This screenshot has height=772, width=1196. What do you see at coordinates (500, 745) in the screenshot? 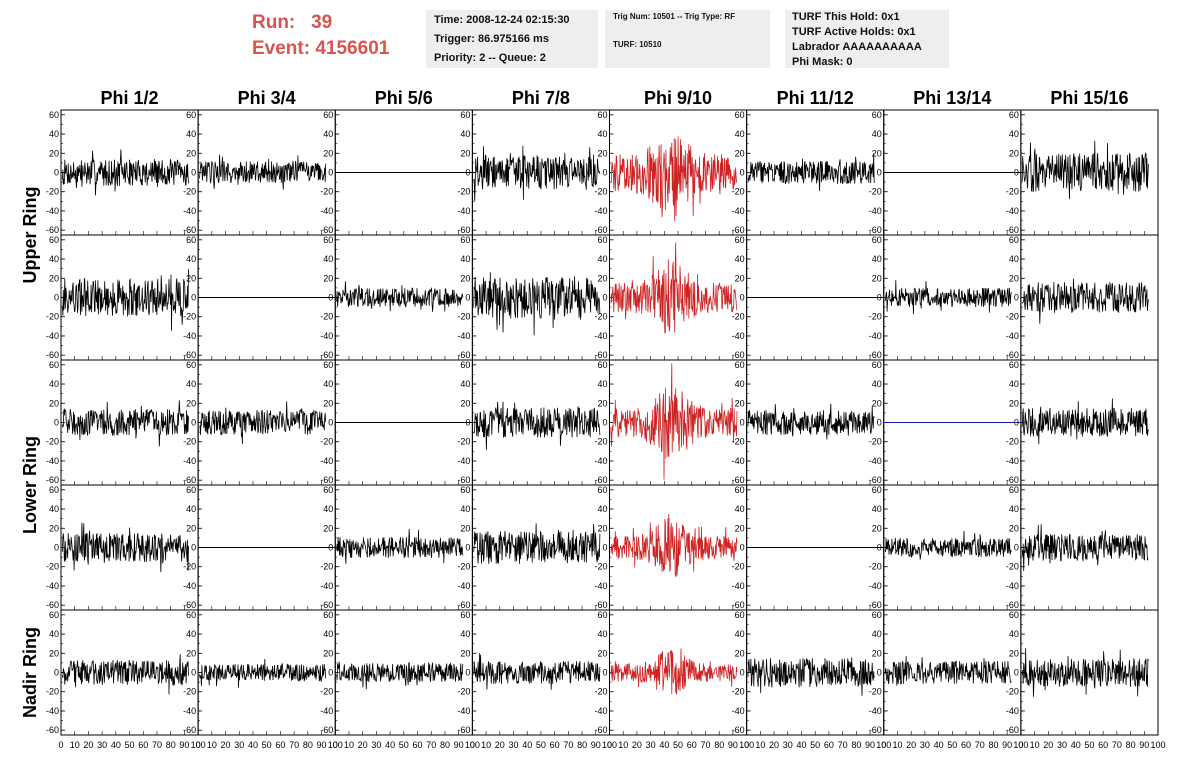
I see `x-tick-label: 20` at bounding box center [500, 745].